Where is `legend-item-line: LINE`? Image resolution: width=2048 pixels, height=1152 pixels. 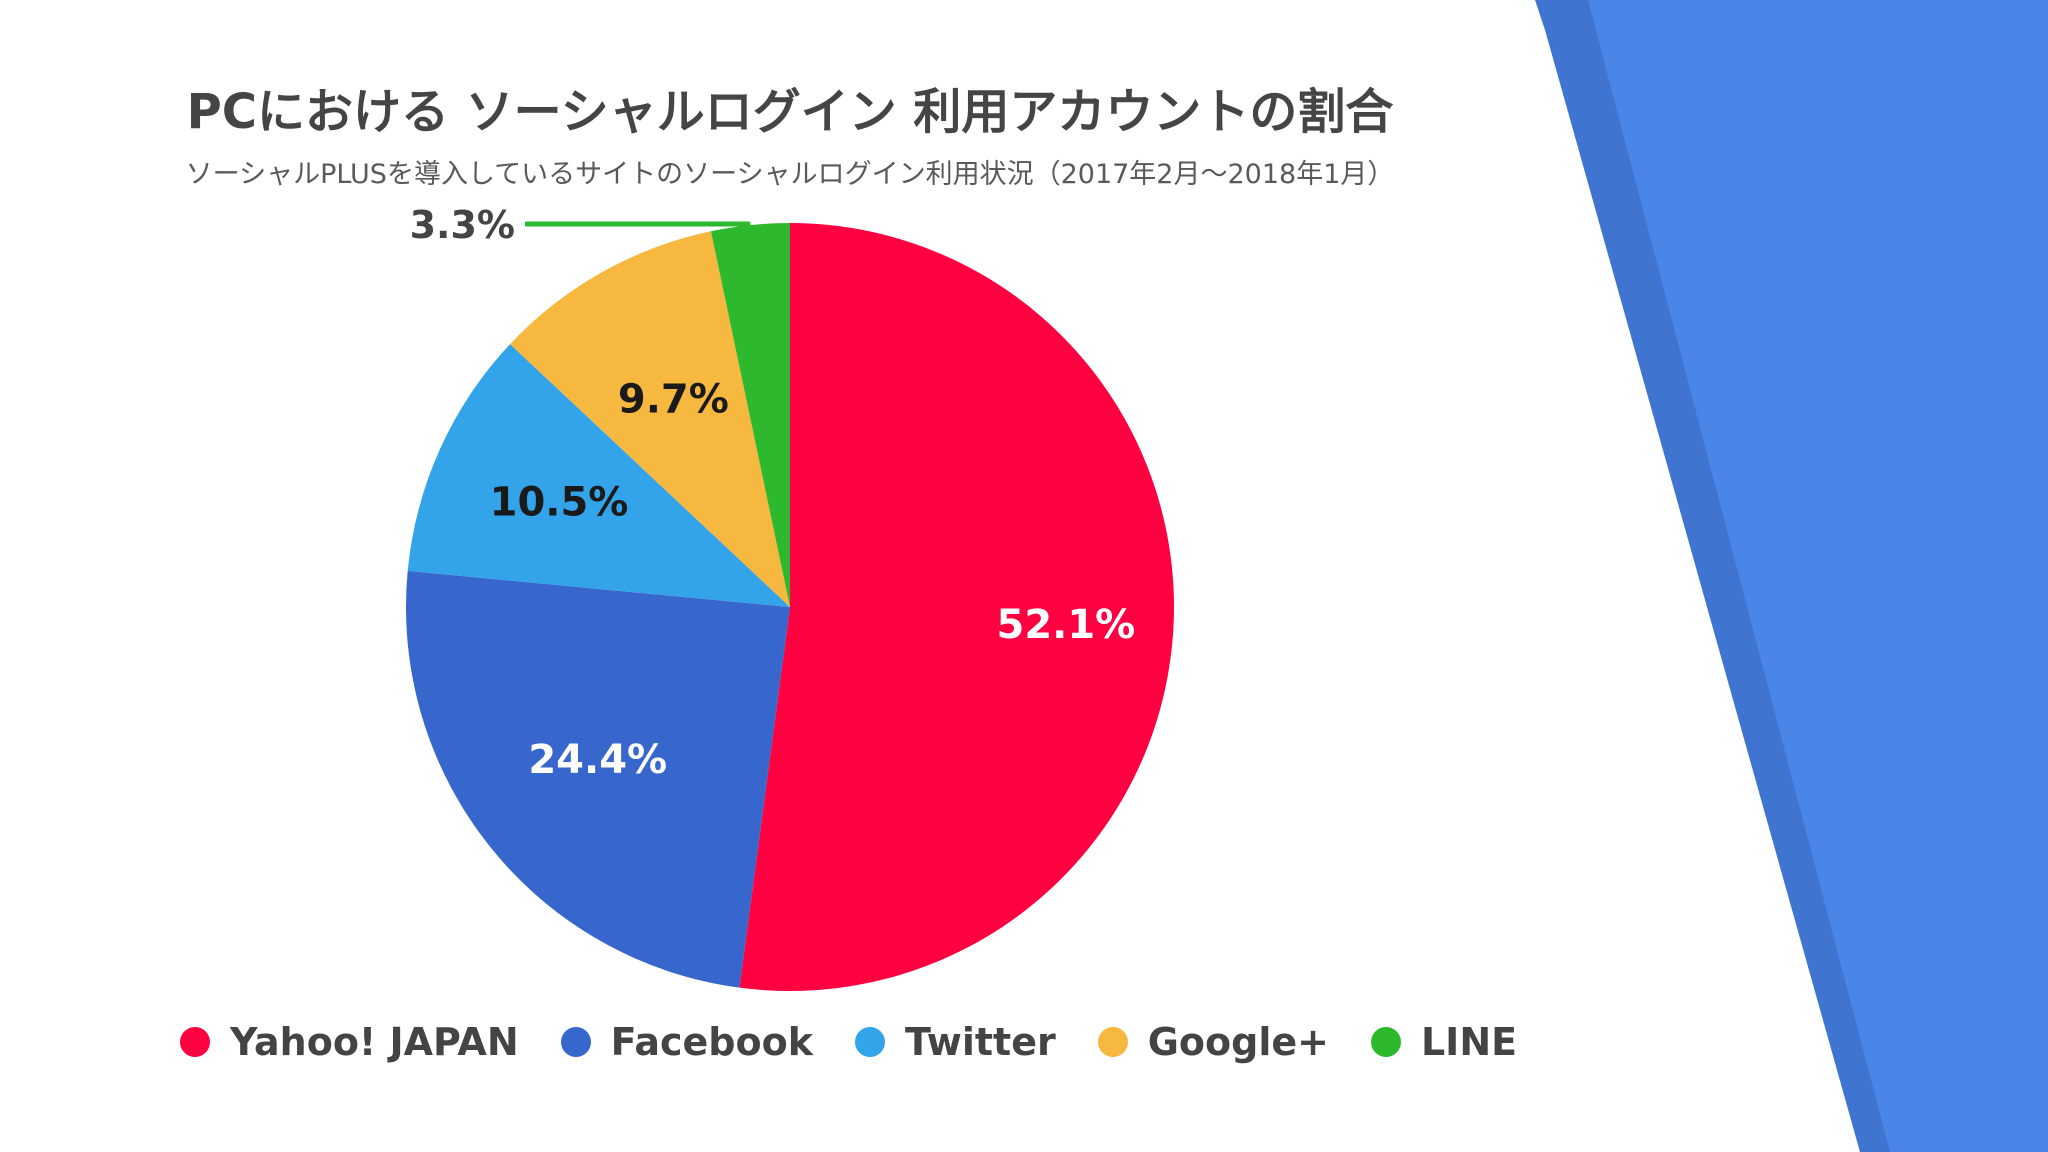
legend-item-line: LINE is located at coordinates (1444, 1042).